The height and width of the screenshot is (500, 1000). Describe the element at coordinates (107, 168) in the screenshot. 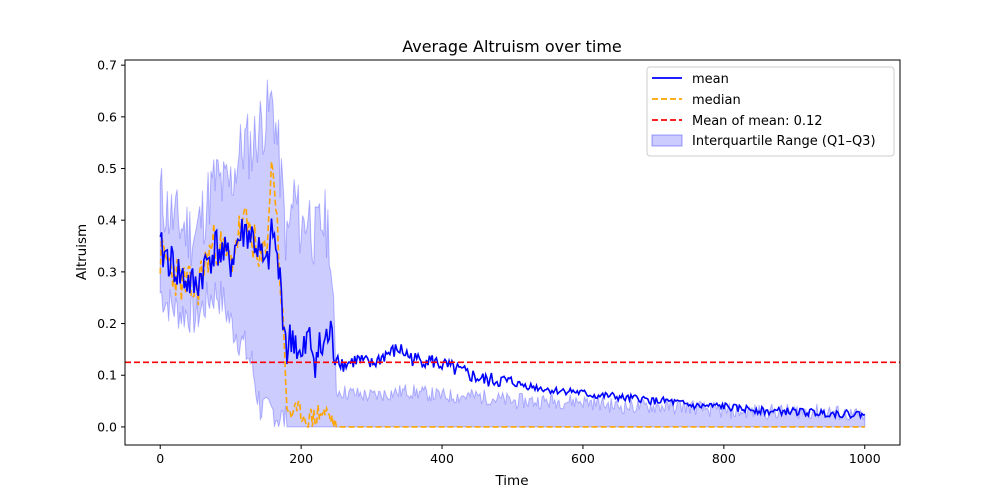

I see `y-tick-label: 0.5` at that location.